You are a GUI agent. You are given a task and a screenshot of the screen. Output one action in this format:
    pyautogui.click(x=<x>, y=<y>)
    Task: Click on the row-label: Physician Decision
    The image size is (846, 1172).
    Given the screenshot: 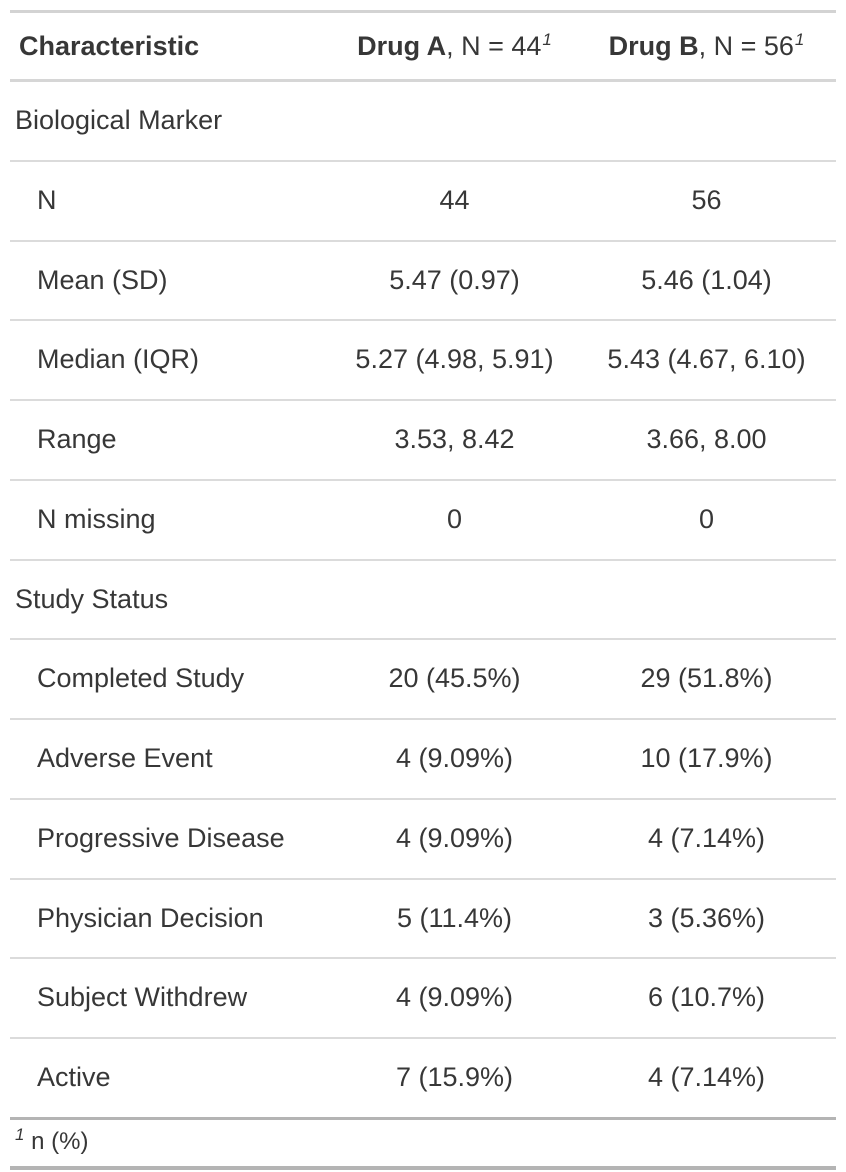 What is the action you would take?
    pyautogui.click(x=150, y=917)
    